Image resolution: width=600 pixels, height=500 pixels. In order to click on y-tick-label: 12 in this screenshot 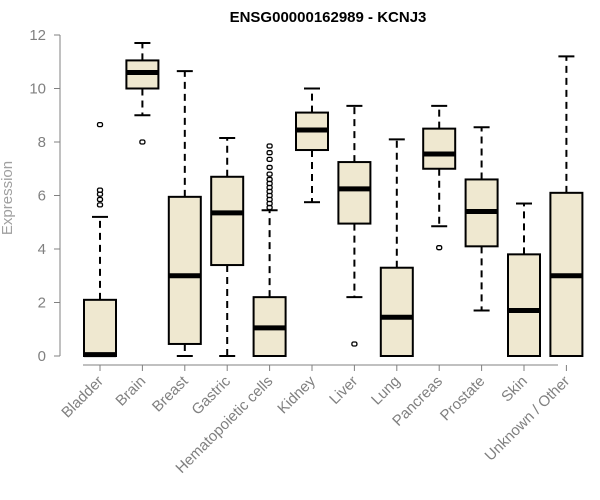, I will do `click(37, 35)`.